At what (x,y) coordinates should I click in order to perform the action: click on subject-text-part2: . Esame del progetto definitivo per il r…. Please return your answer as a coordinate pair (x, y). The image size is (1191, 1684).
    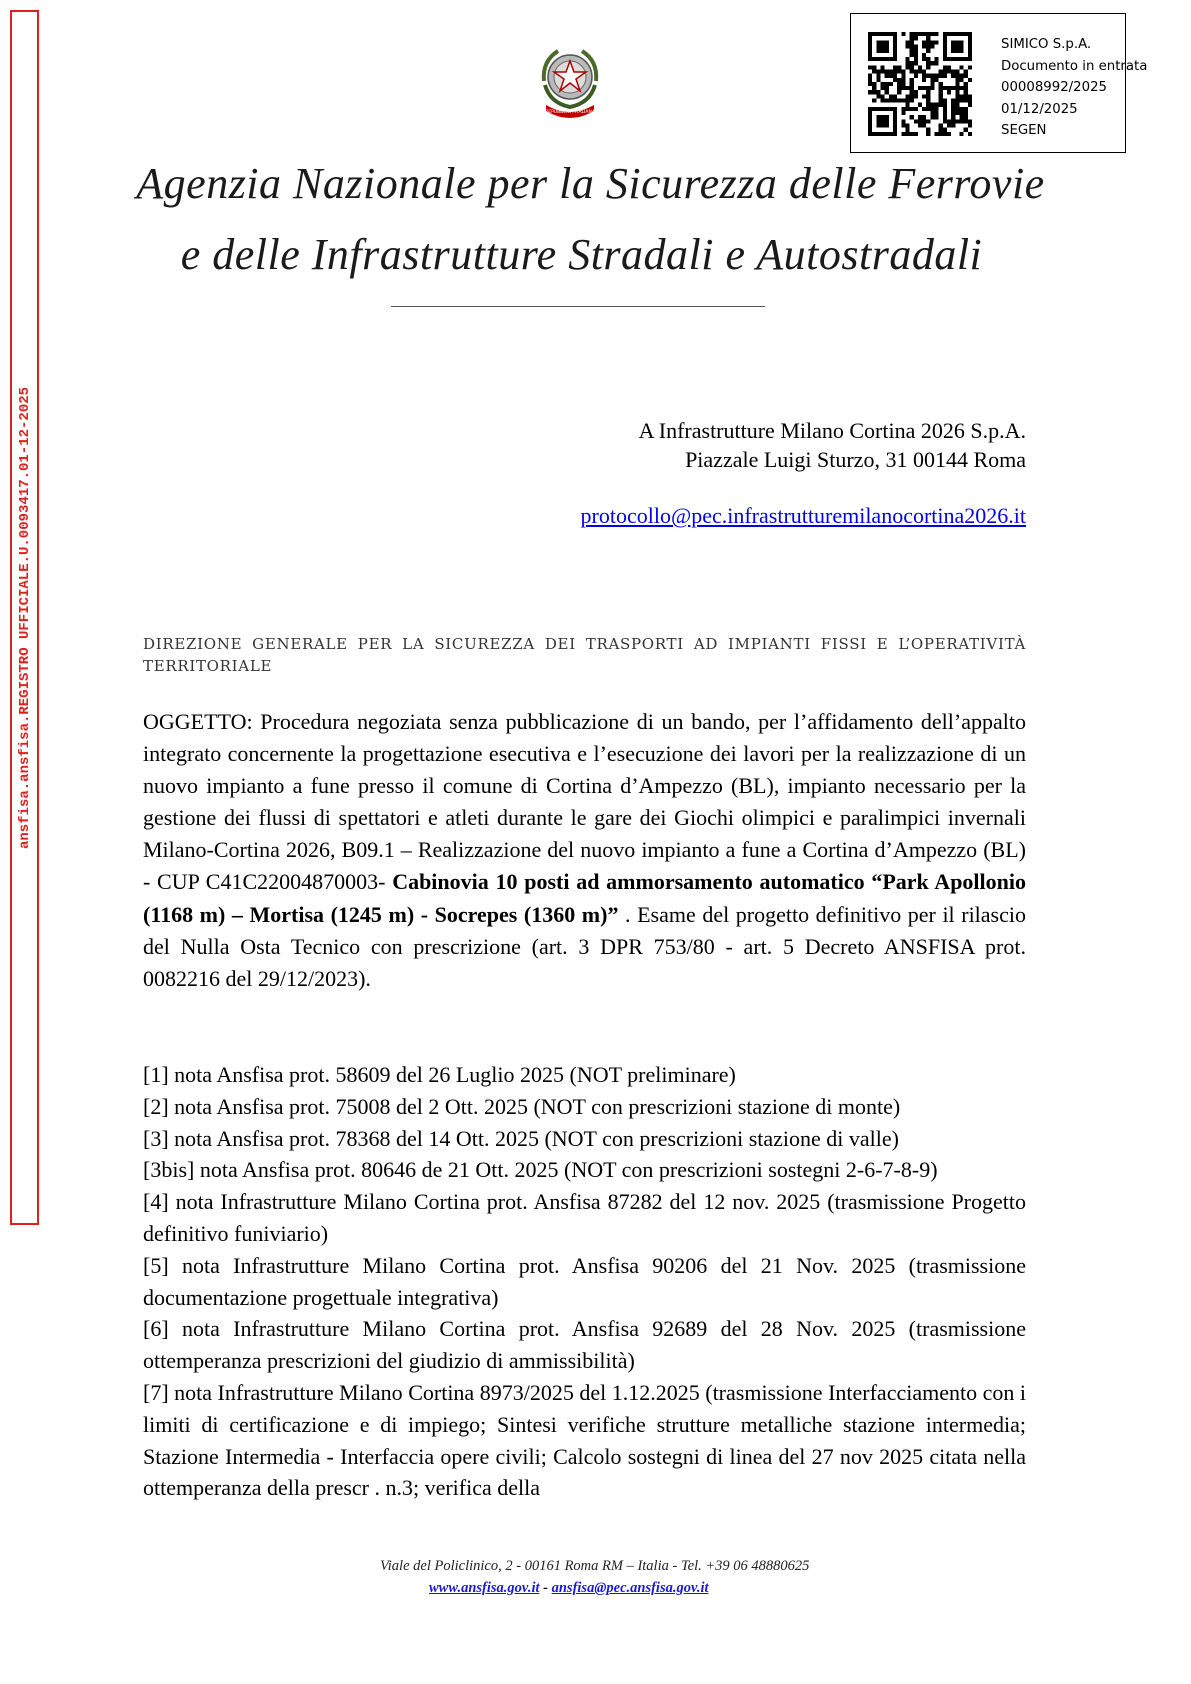
    Looking at the image, I should click on (584, 946).